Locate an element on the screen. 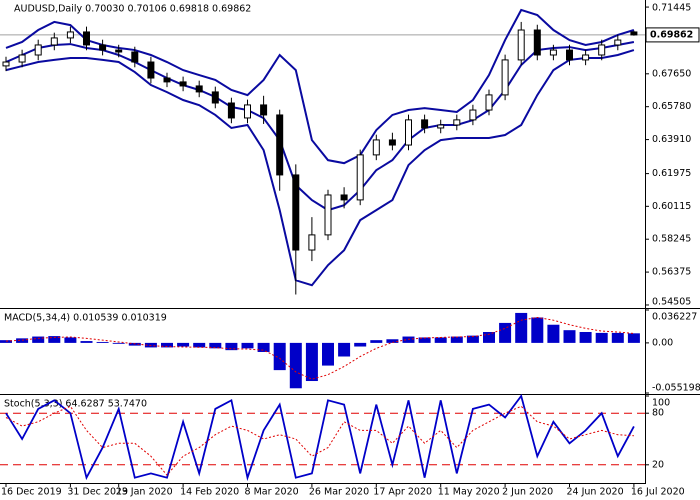 Image resolution: width=700 pixels, height=500 pixels. y-tick-label: 20 is located at coordinates (658, 464).